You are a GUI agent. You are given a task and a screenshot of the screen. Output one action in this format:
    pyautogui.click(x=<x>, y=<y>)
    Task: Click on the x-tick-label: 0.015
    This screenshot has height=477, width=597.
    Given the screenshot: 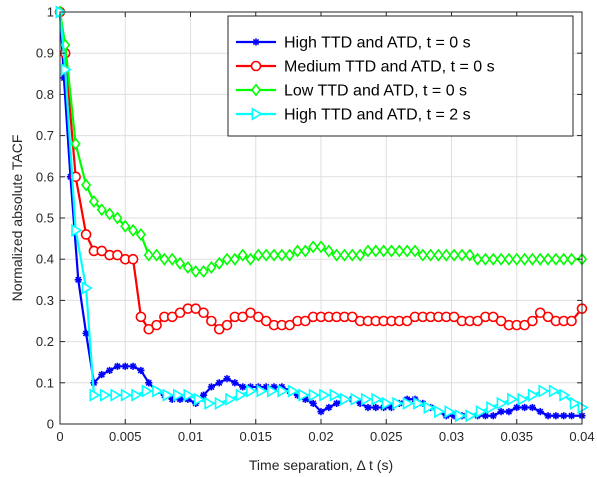 What is the action you would take?
    pyautogui.click(x=255, y=436)
    